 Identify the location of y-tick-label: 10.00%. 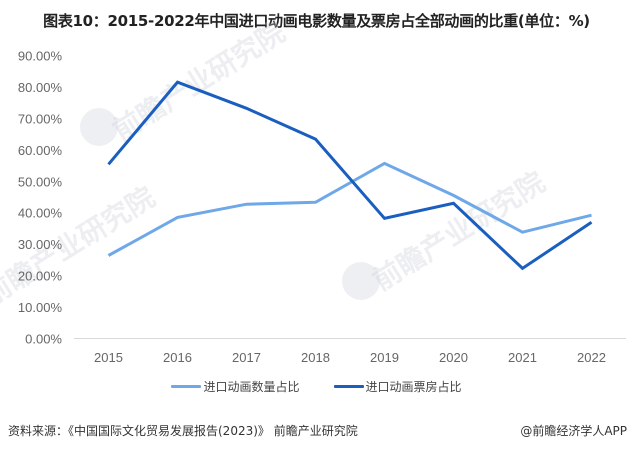
(40, 307).